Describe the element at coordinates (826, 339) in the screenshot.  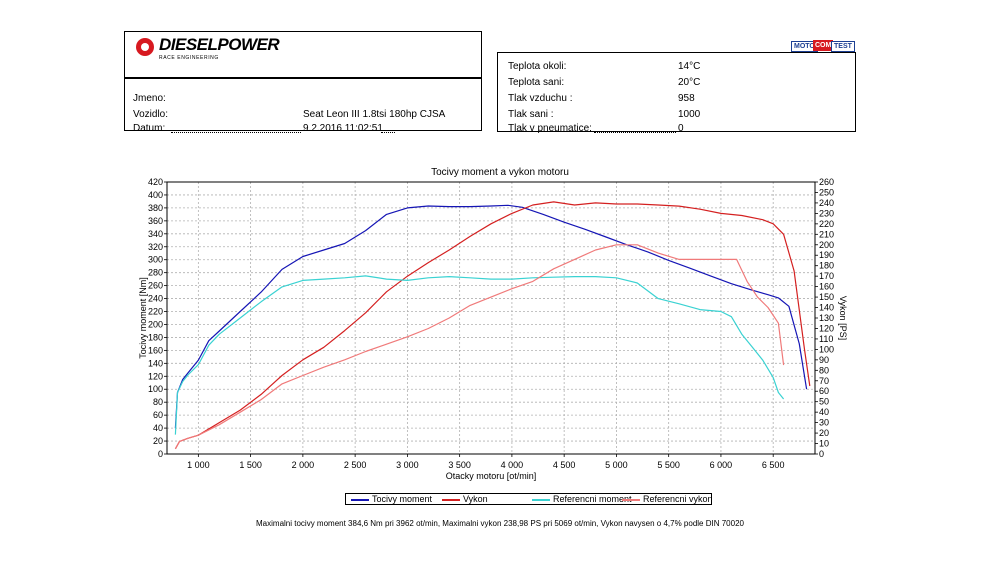
I see `y2-tick-label: 110` at that location.